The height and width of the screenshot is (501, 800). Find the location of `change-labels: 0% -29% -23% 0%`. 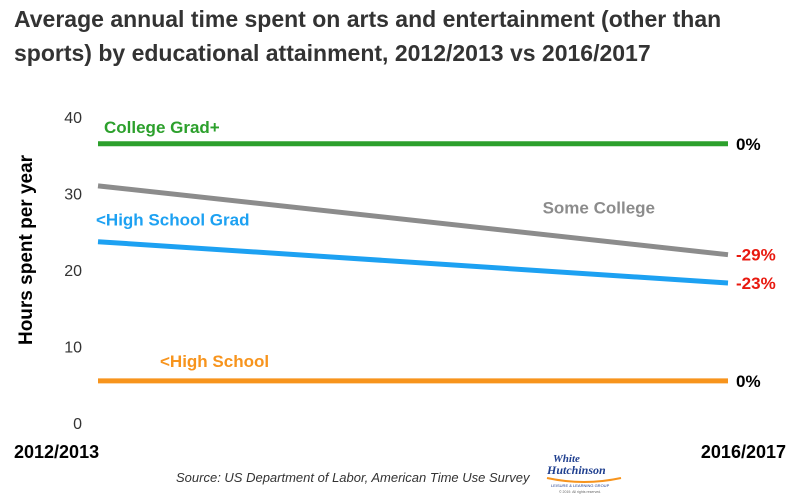

change-labels: 0% -29% -23% 0% is located at coordinates (756, 263).